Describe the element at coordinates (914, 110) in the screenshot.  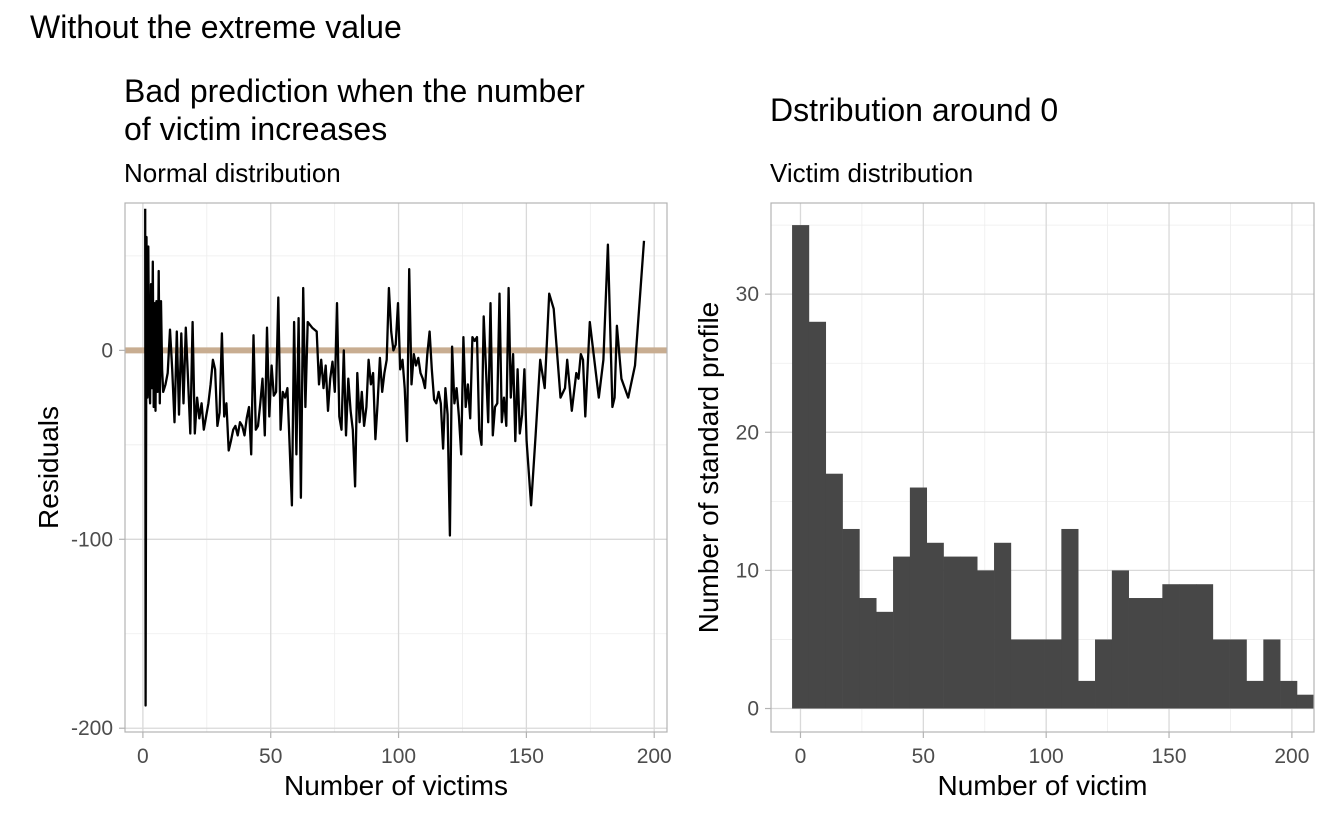
I see `histogram-title: Dstribution around 0` at that location.